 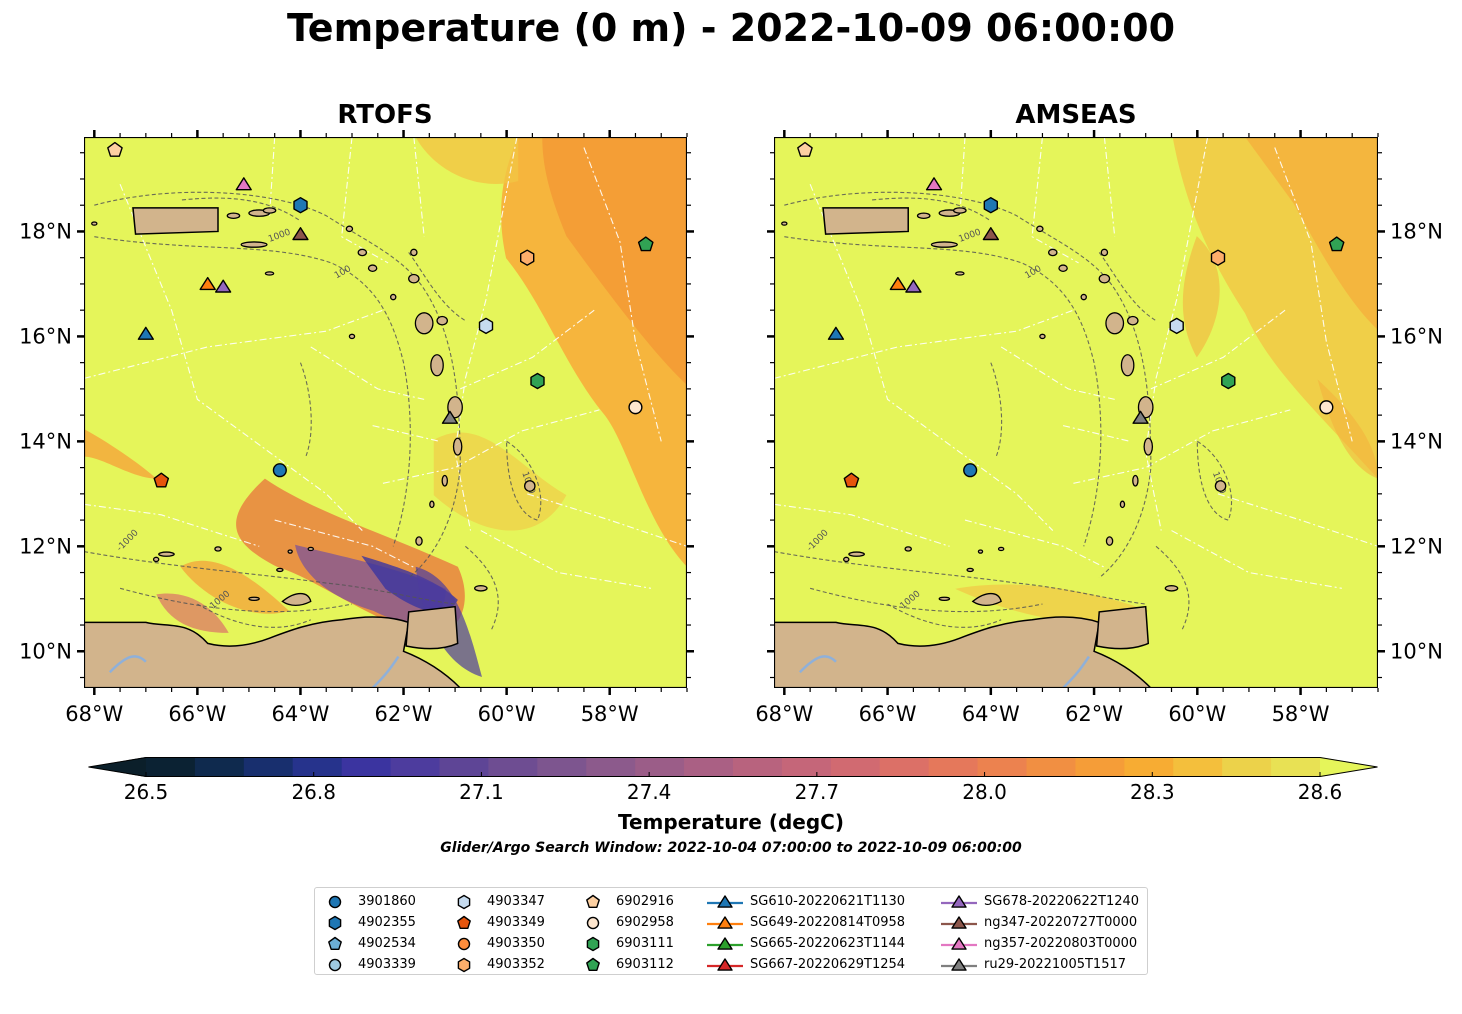 I want to click on eez-boundary, so click(x=241, y=357).